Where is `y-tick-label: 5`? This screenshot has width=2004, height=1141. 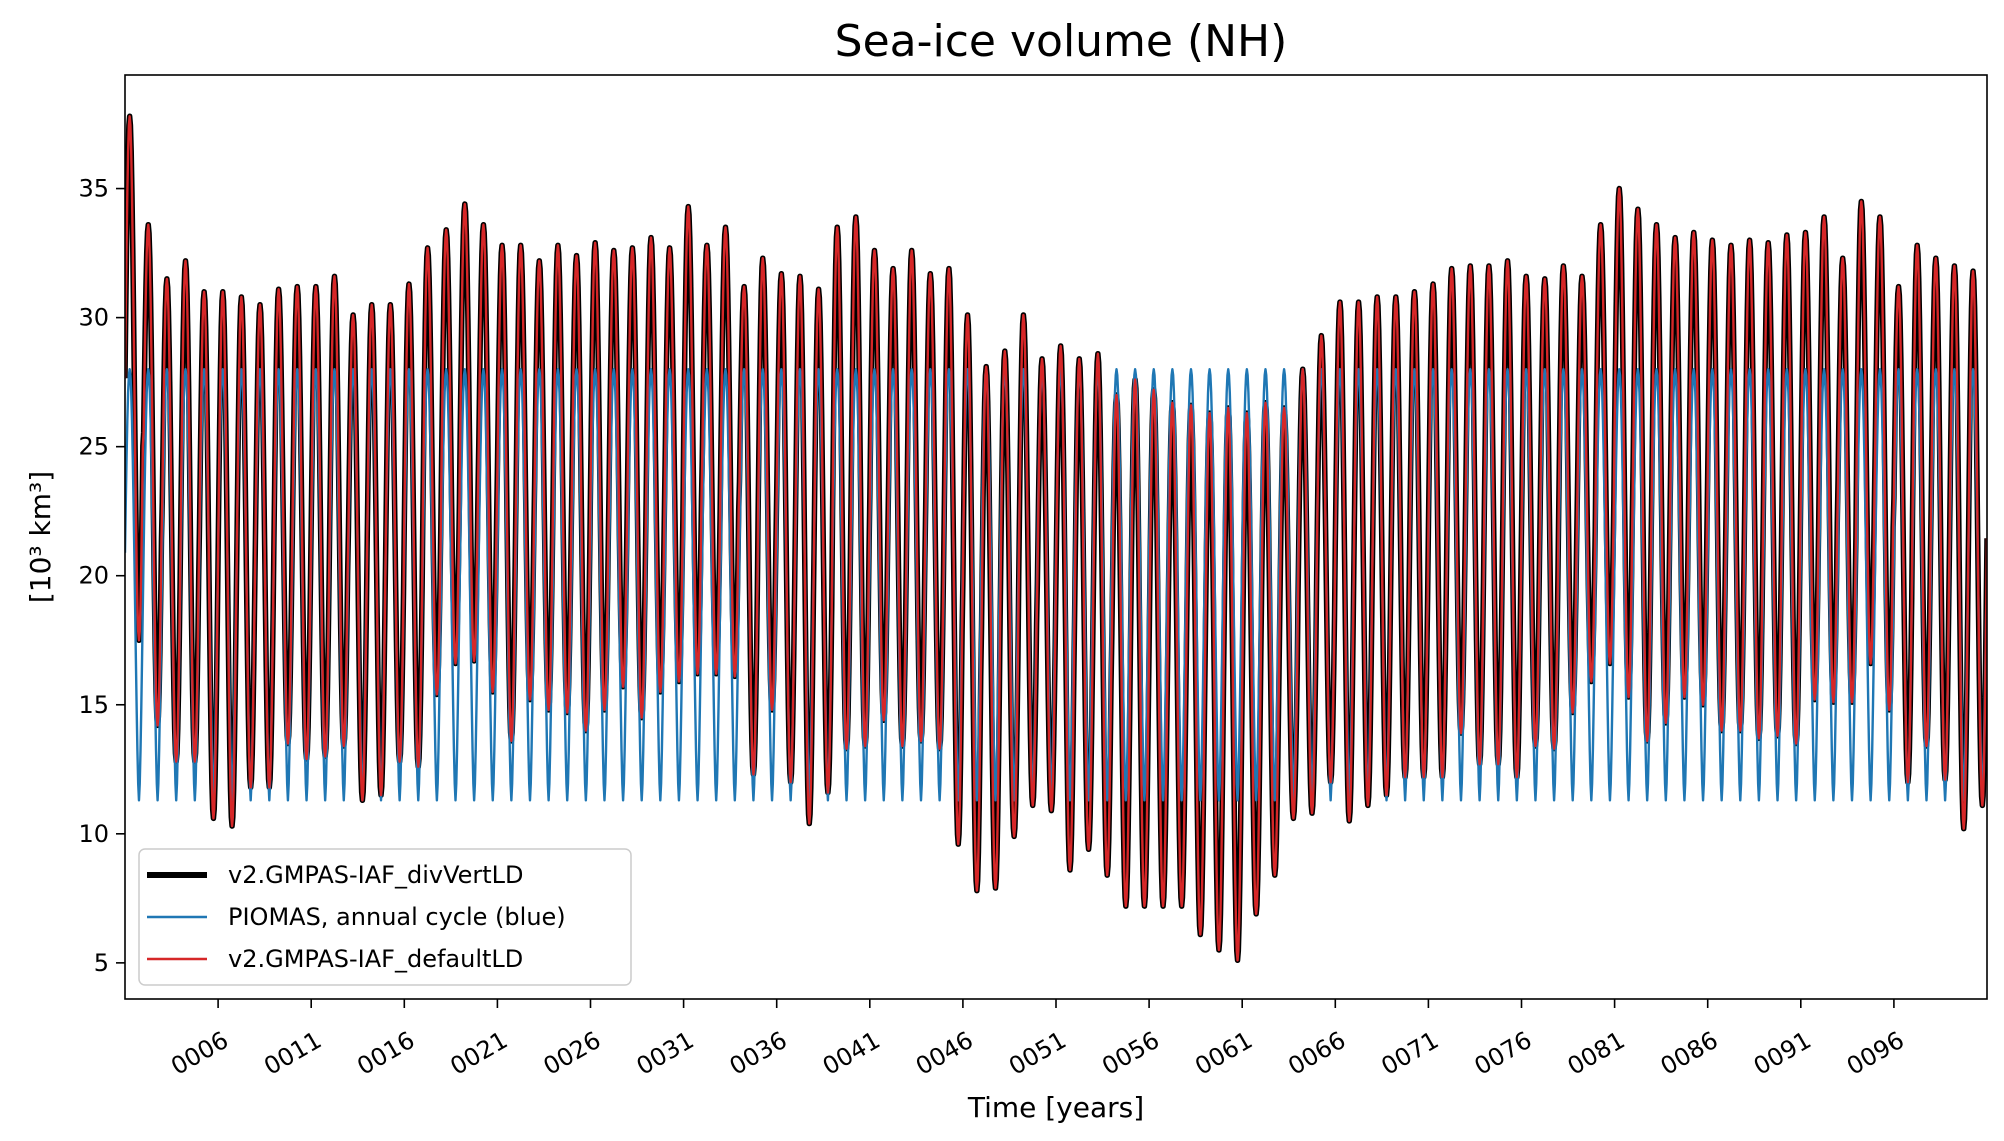
y-tick-label: 5 is located at coordinates (101, 963).